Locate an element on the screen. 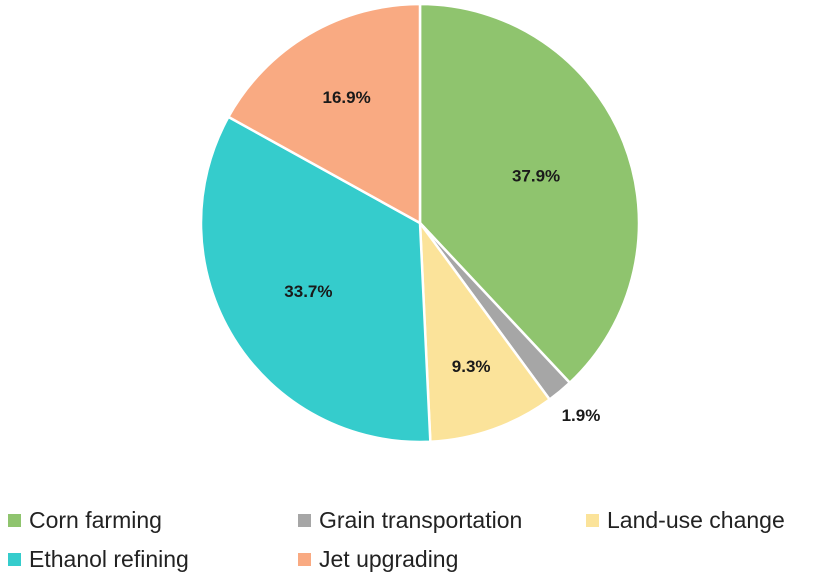  legend-swatch-jet-upgrading is located at coordinates (304, 559).